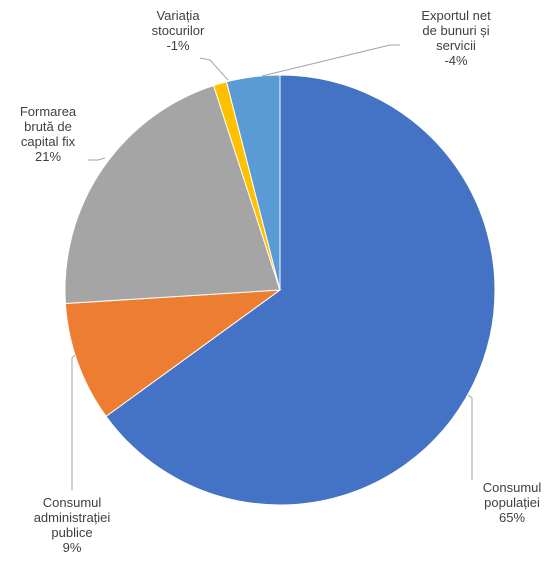 This screenshot has height=571, width=553. I want to click on category-label: Variația stocurilor, so click(178, 23).